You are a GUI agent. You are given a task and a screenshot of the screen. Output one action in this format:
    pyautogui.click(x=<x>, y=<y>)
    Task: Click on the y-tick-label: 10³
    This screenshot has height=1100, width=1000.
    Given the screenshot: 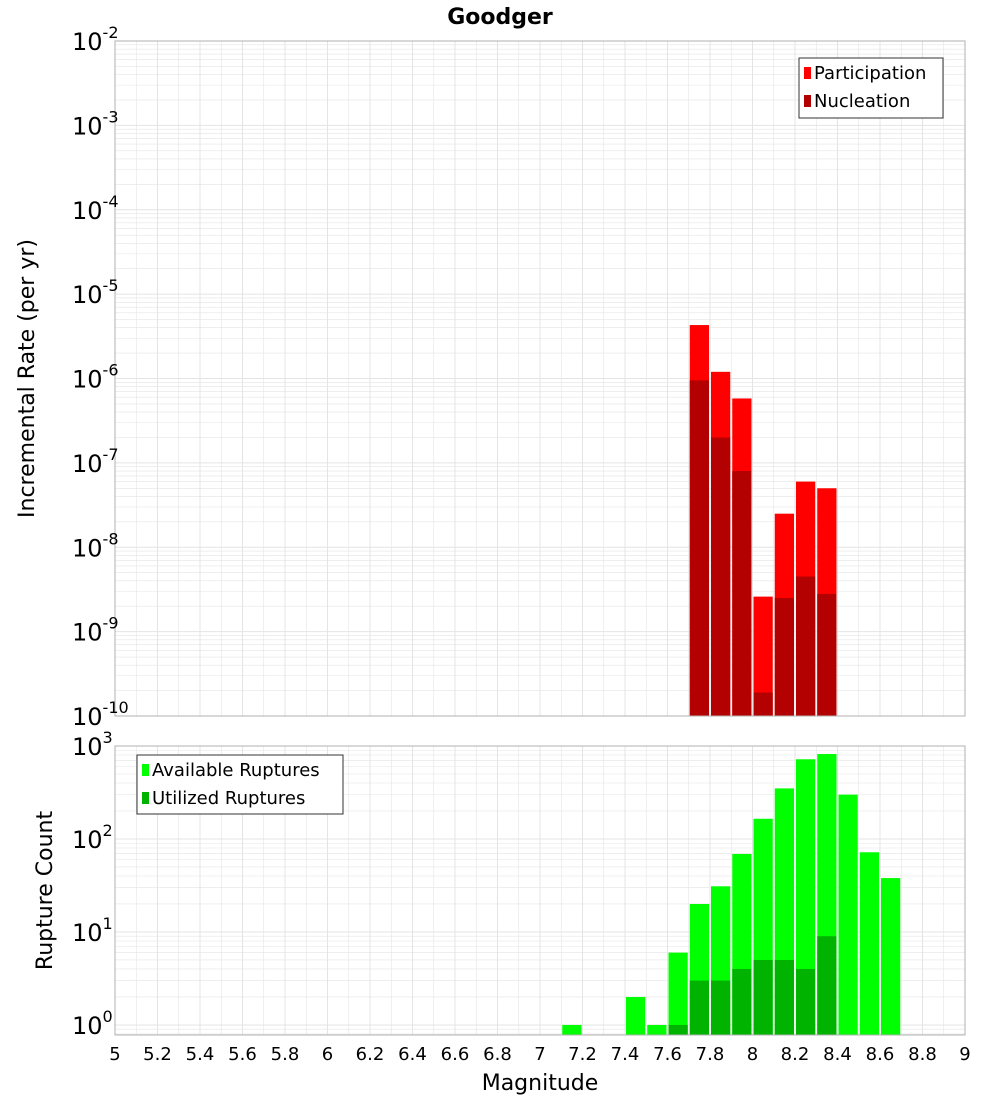 What is the action you would take?
    pyautogui.click(x=92, y=744)
    